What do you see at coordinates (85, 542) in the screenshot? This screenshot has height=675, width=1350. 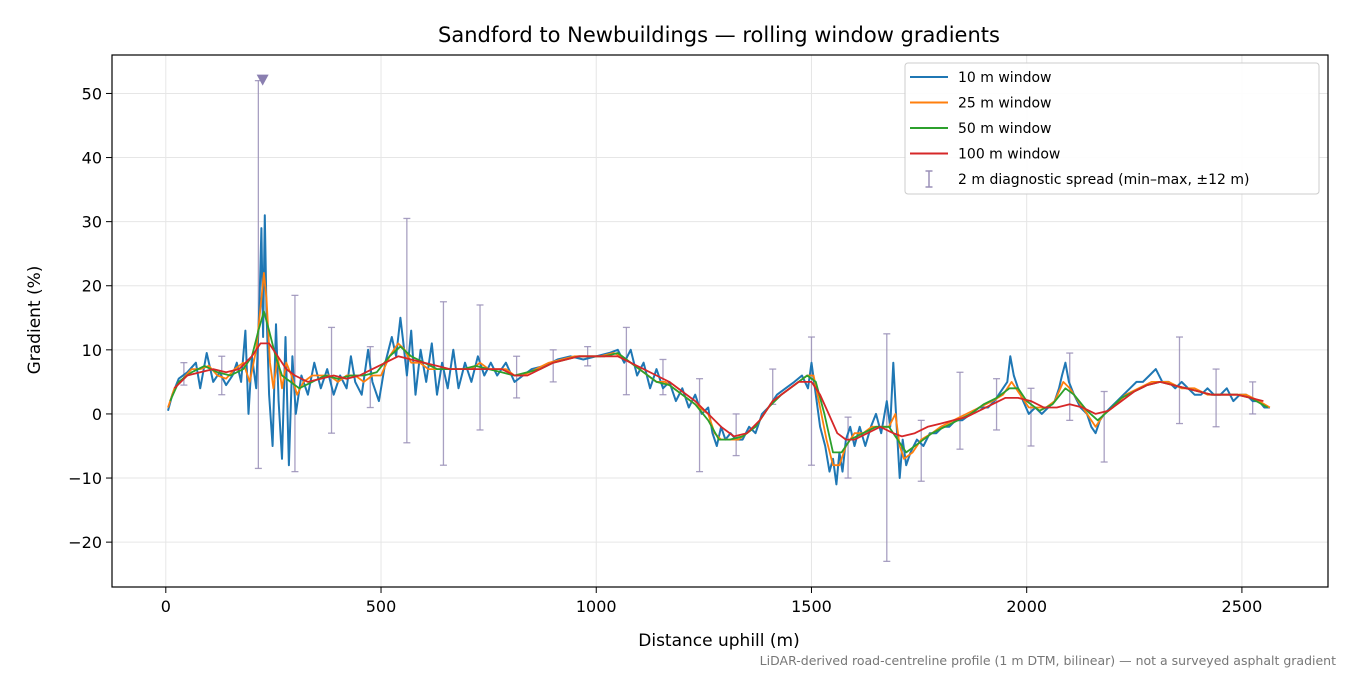 I see `y-tick-label: −20` at bounding box center [85, 542].